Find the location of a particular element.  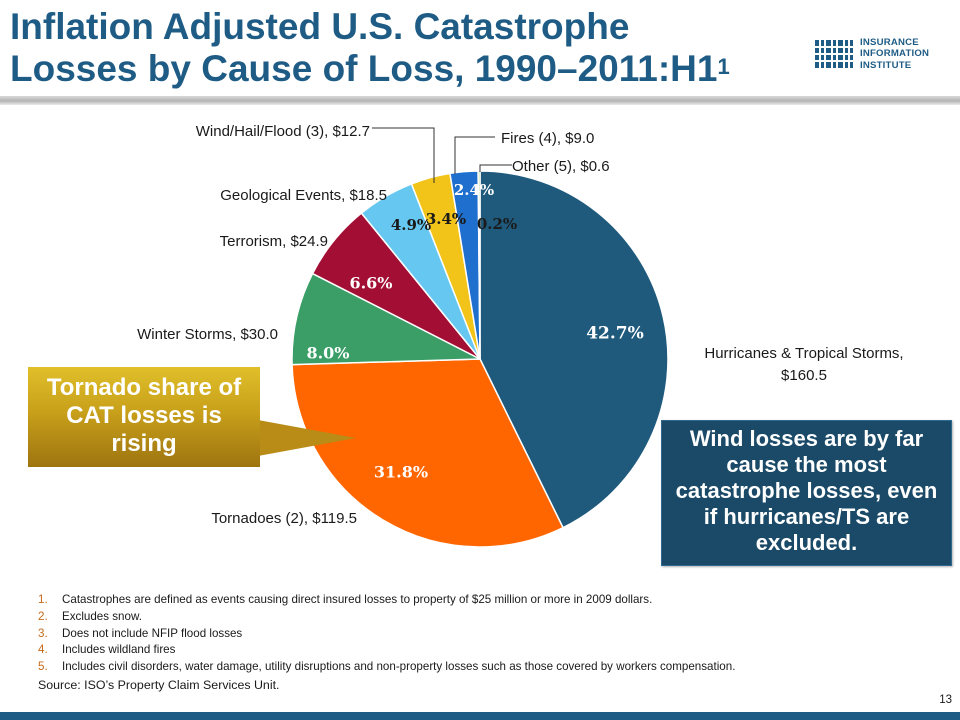

slice-percent-label: 6.6% is located at coordinates (370, 283).